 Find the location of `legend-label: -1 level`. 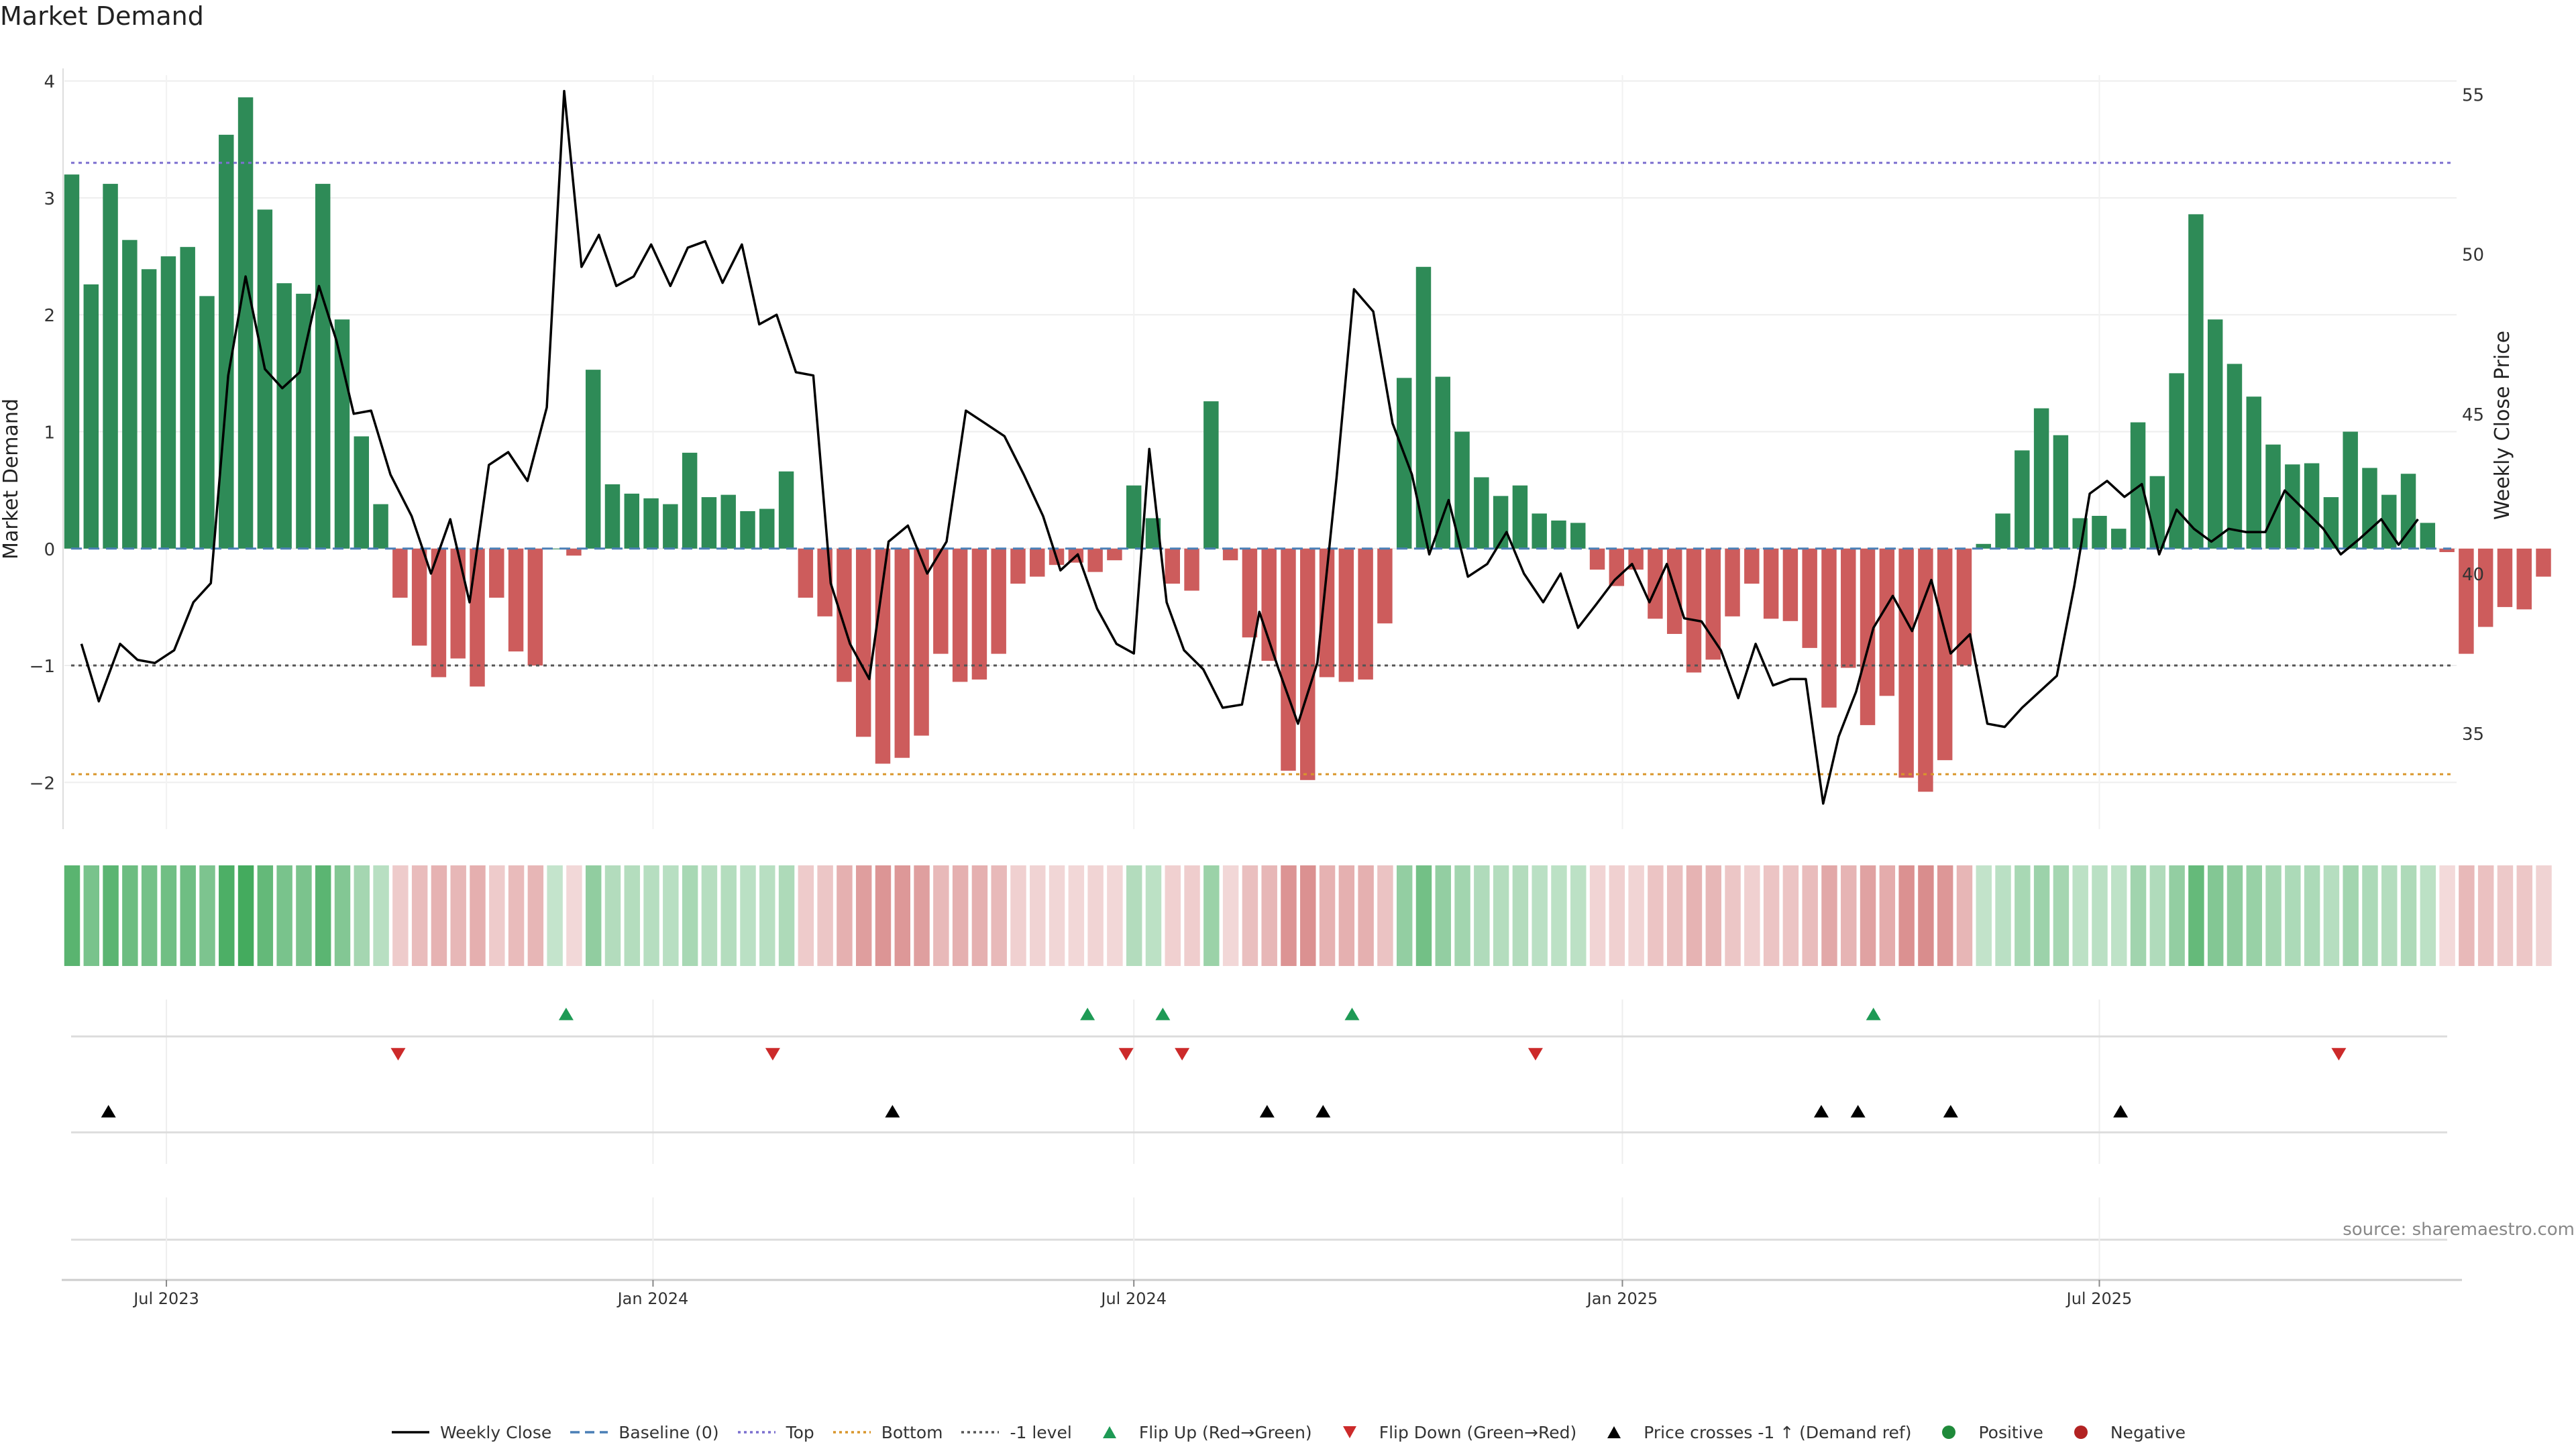

legend-label: -1 level is located at coordinates (1041, 1432).